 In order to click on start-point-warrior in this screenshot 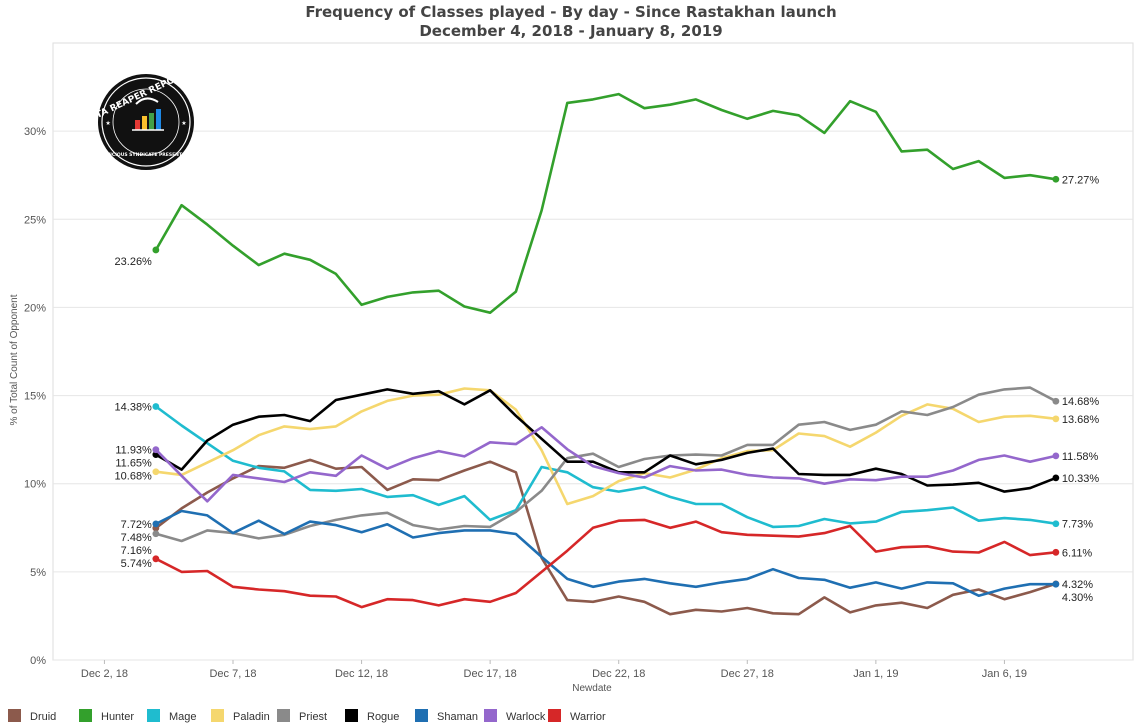, I will do `click(156, 559)`.